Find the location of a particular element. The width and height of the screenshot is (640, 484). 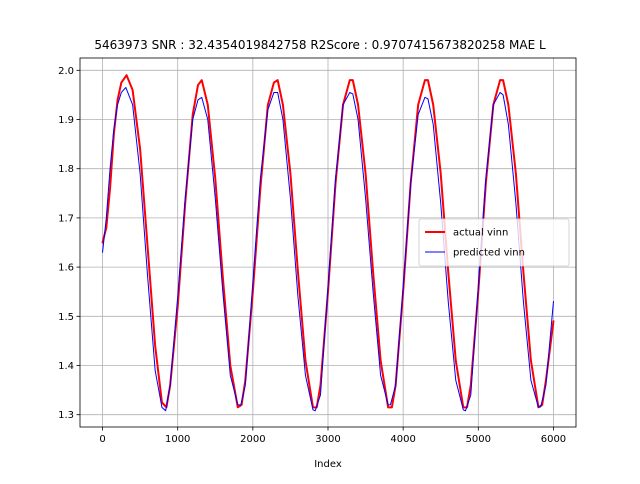

y-tick-label-1: 1.4 is located at coordinates (66, 366).